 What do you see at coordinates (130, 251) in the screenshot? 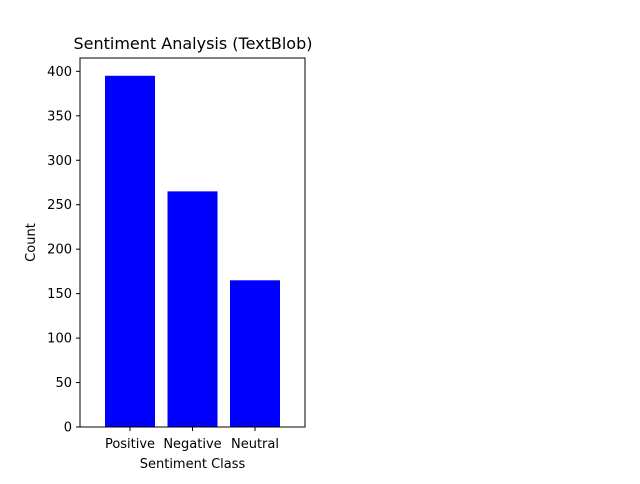
I see `bar-positive` at bounding box center [130, 251].